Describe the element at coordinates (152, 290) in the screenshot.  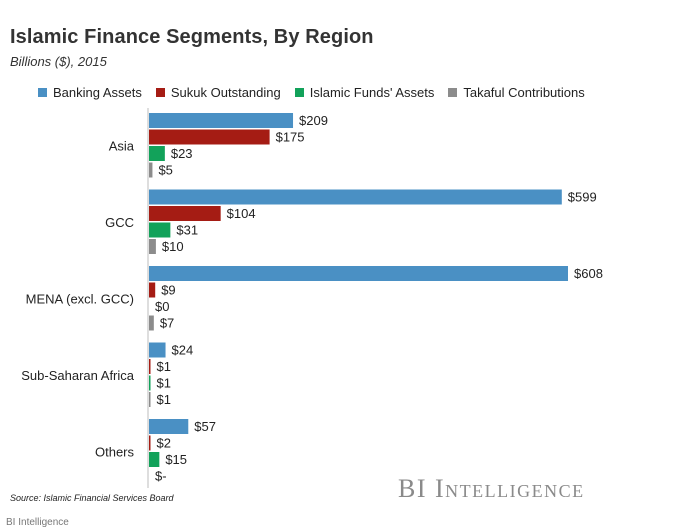
I see `bar-mena-excl-gcc-sukuk-outstanding` at that location.